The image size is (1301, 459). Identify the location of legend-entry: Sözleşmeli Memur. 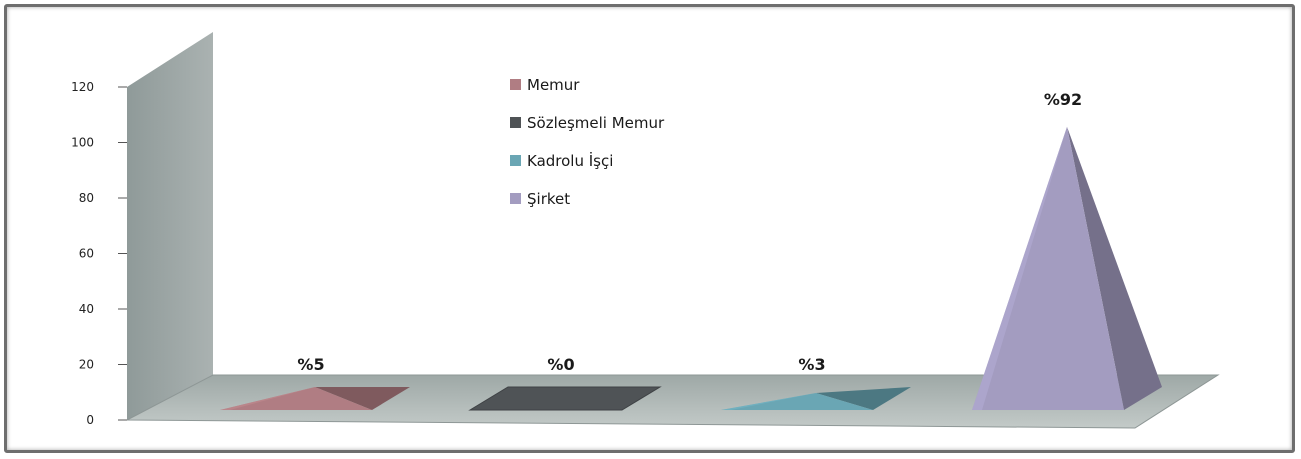
(596, 123).